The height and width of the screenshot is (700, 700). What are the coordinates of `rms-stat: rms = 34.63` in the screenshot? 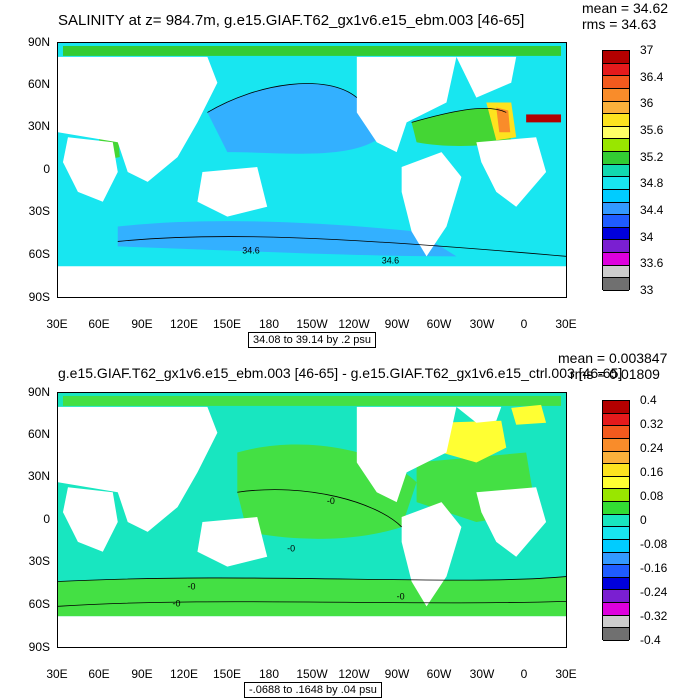 It's located at (619, 24).